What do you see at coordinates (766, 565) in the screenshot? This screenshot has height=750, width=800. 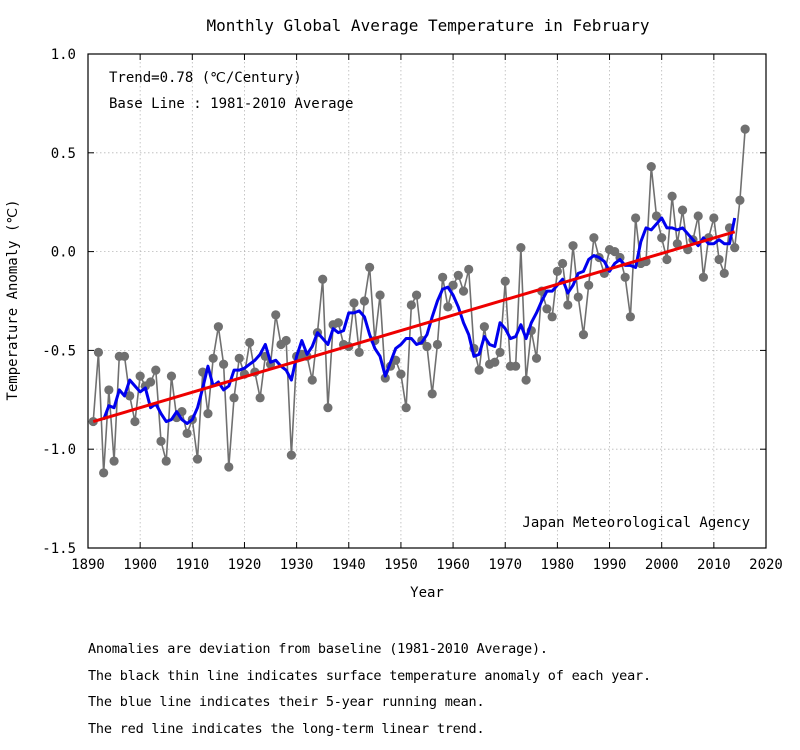 I see `x-tick-label: 2020` at bounding box center [766, 565].